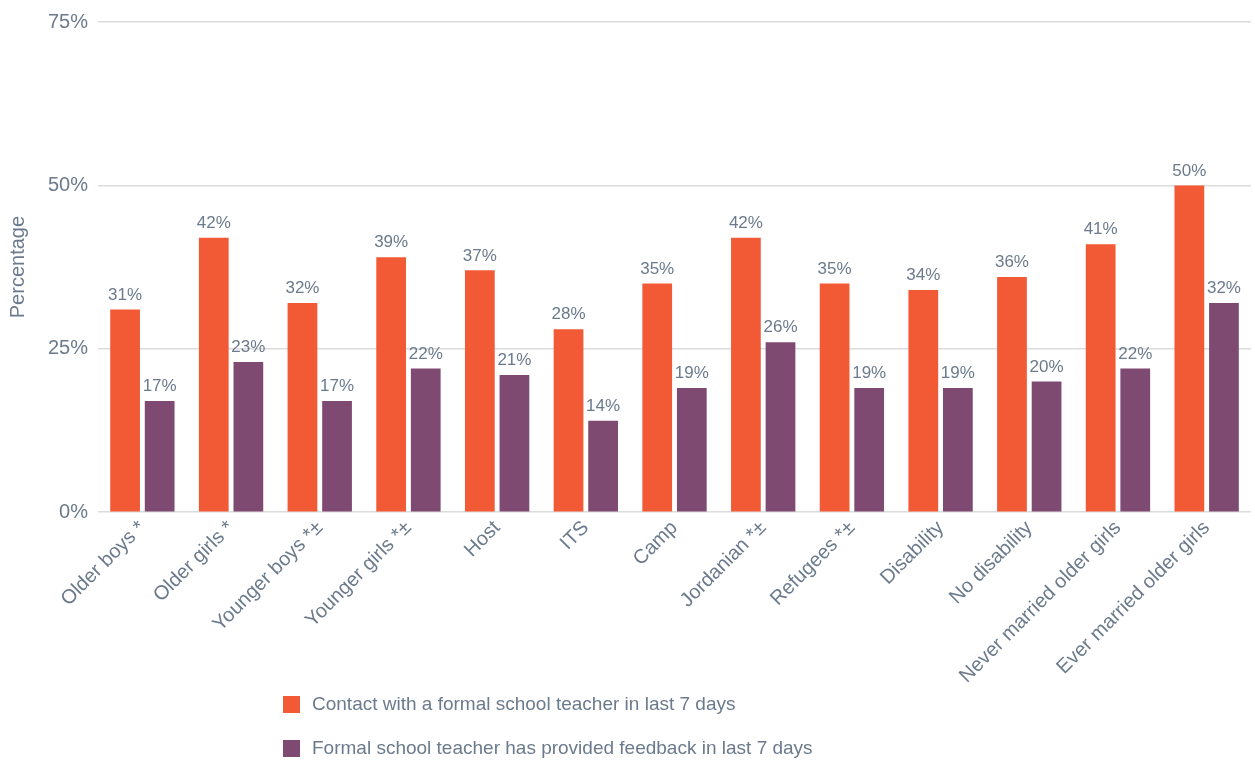 The width and height of the screenshot is (1255, 765). What do you see at coordinates (16, 267) in the screenshot?
I see `y-axis-title: Percentage` at bounding box center [16, 267].